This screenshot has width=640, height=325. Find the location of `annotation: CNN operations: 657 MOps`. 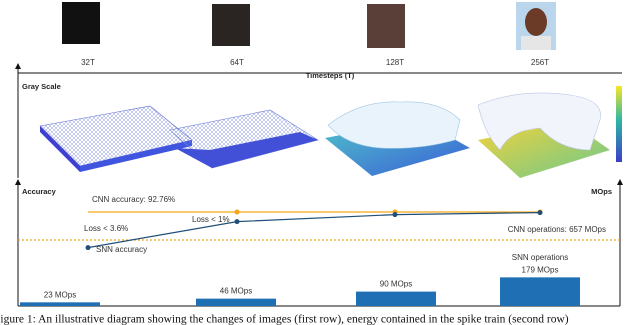

annotation: CNN operations: 657 MOps is located at coordinates (557, 229).